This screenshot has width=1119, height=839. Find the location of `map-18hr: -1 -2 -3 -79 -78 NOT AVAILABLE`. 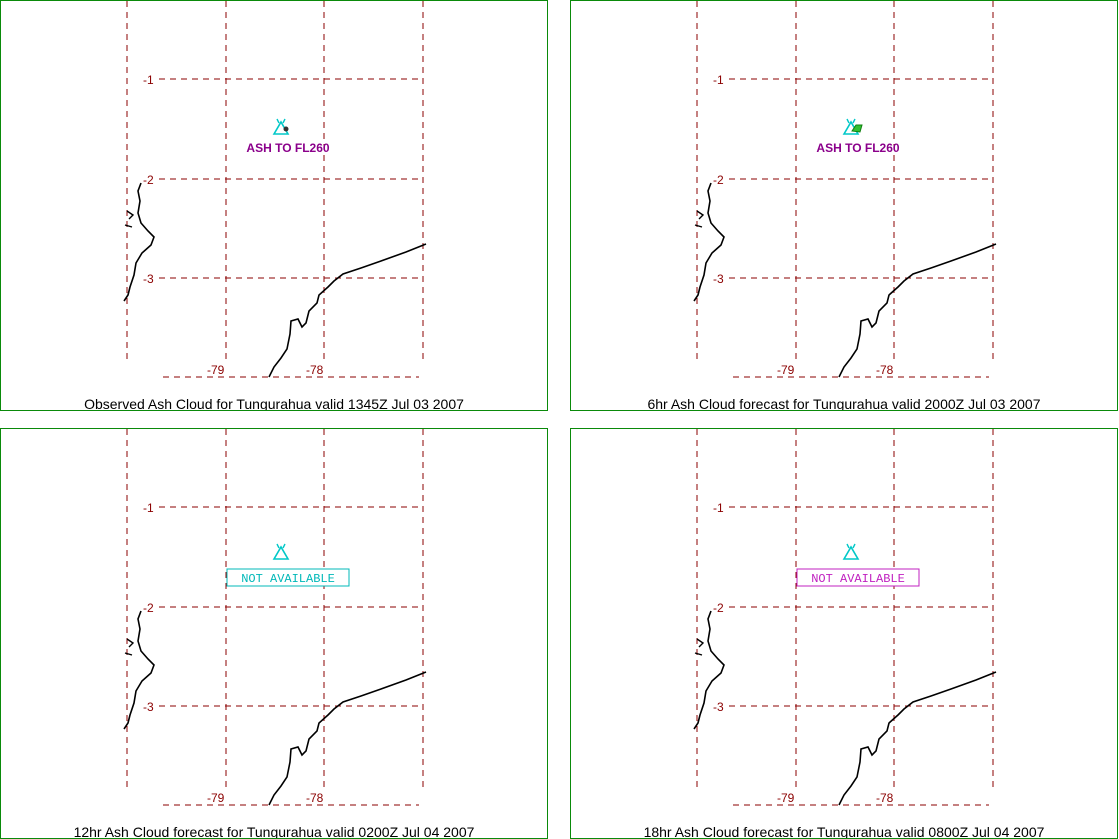

map-18hr: -1 -2 -3 -79 -78 NOT AVAILABLE is located at coordinates (845, 617).